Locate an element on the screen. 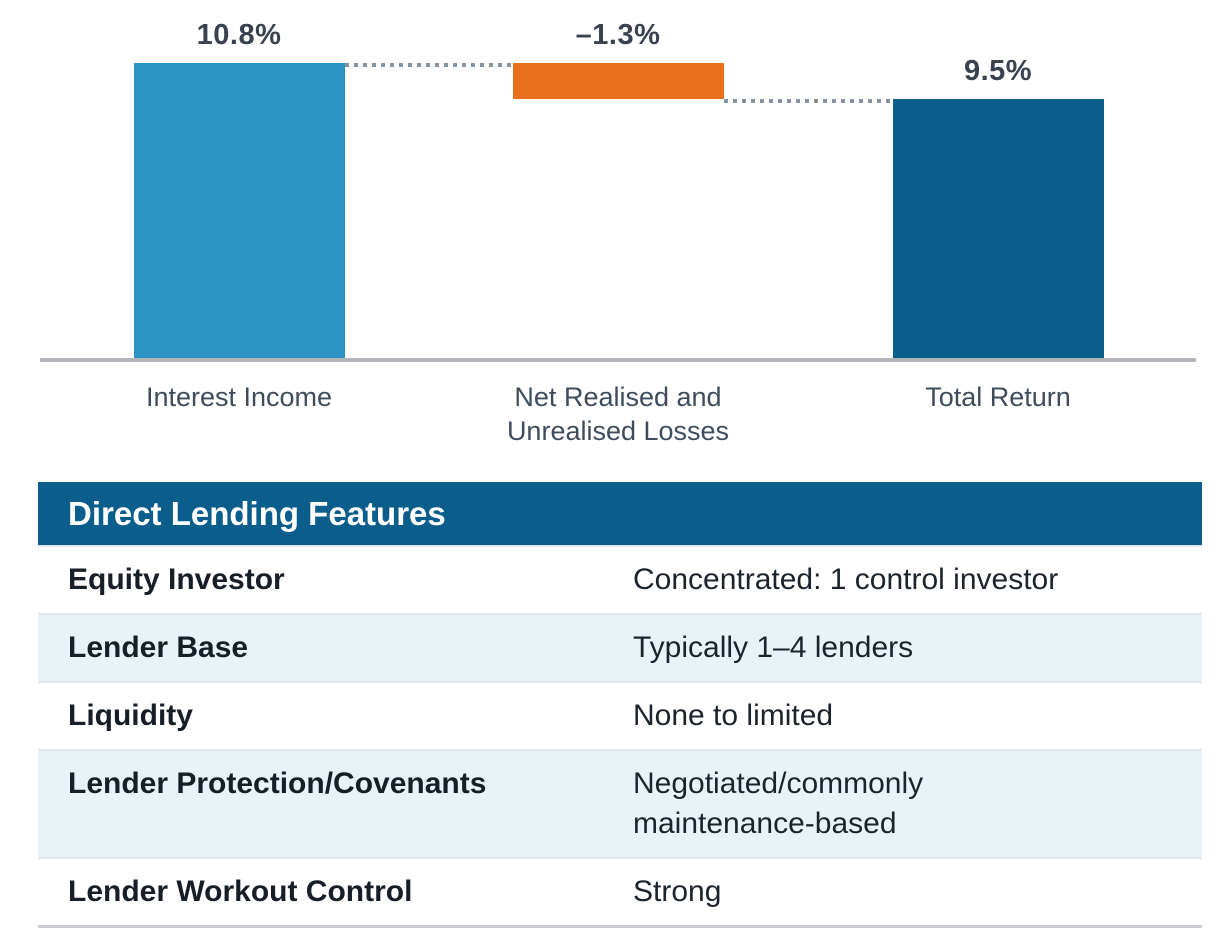 The width and height of the screenshot is (1229, 949). bar-value-label: 9.5% is located at coordinates (998, 70).